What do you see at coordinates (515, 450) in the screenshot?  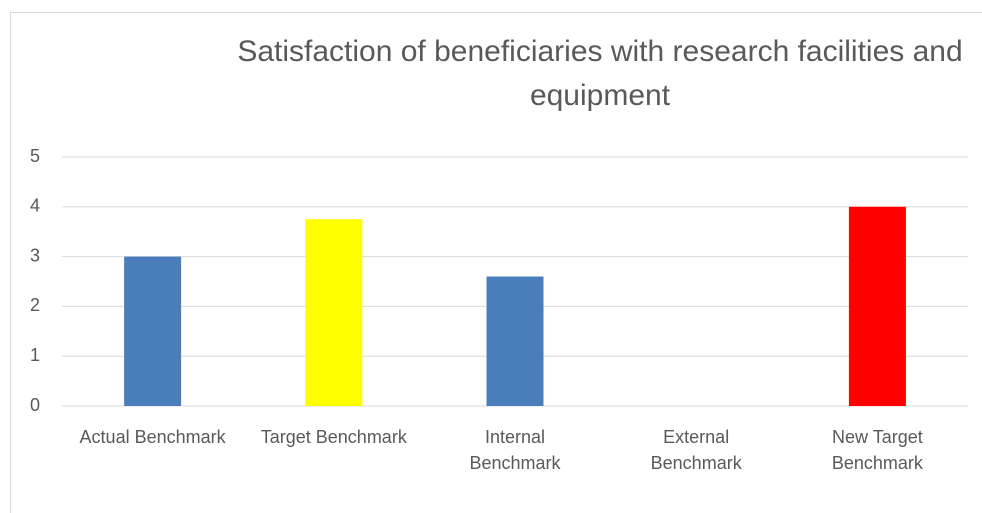 I see `x-tick-label: Internal Benchmark` at bounding box center [515, 450].